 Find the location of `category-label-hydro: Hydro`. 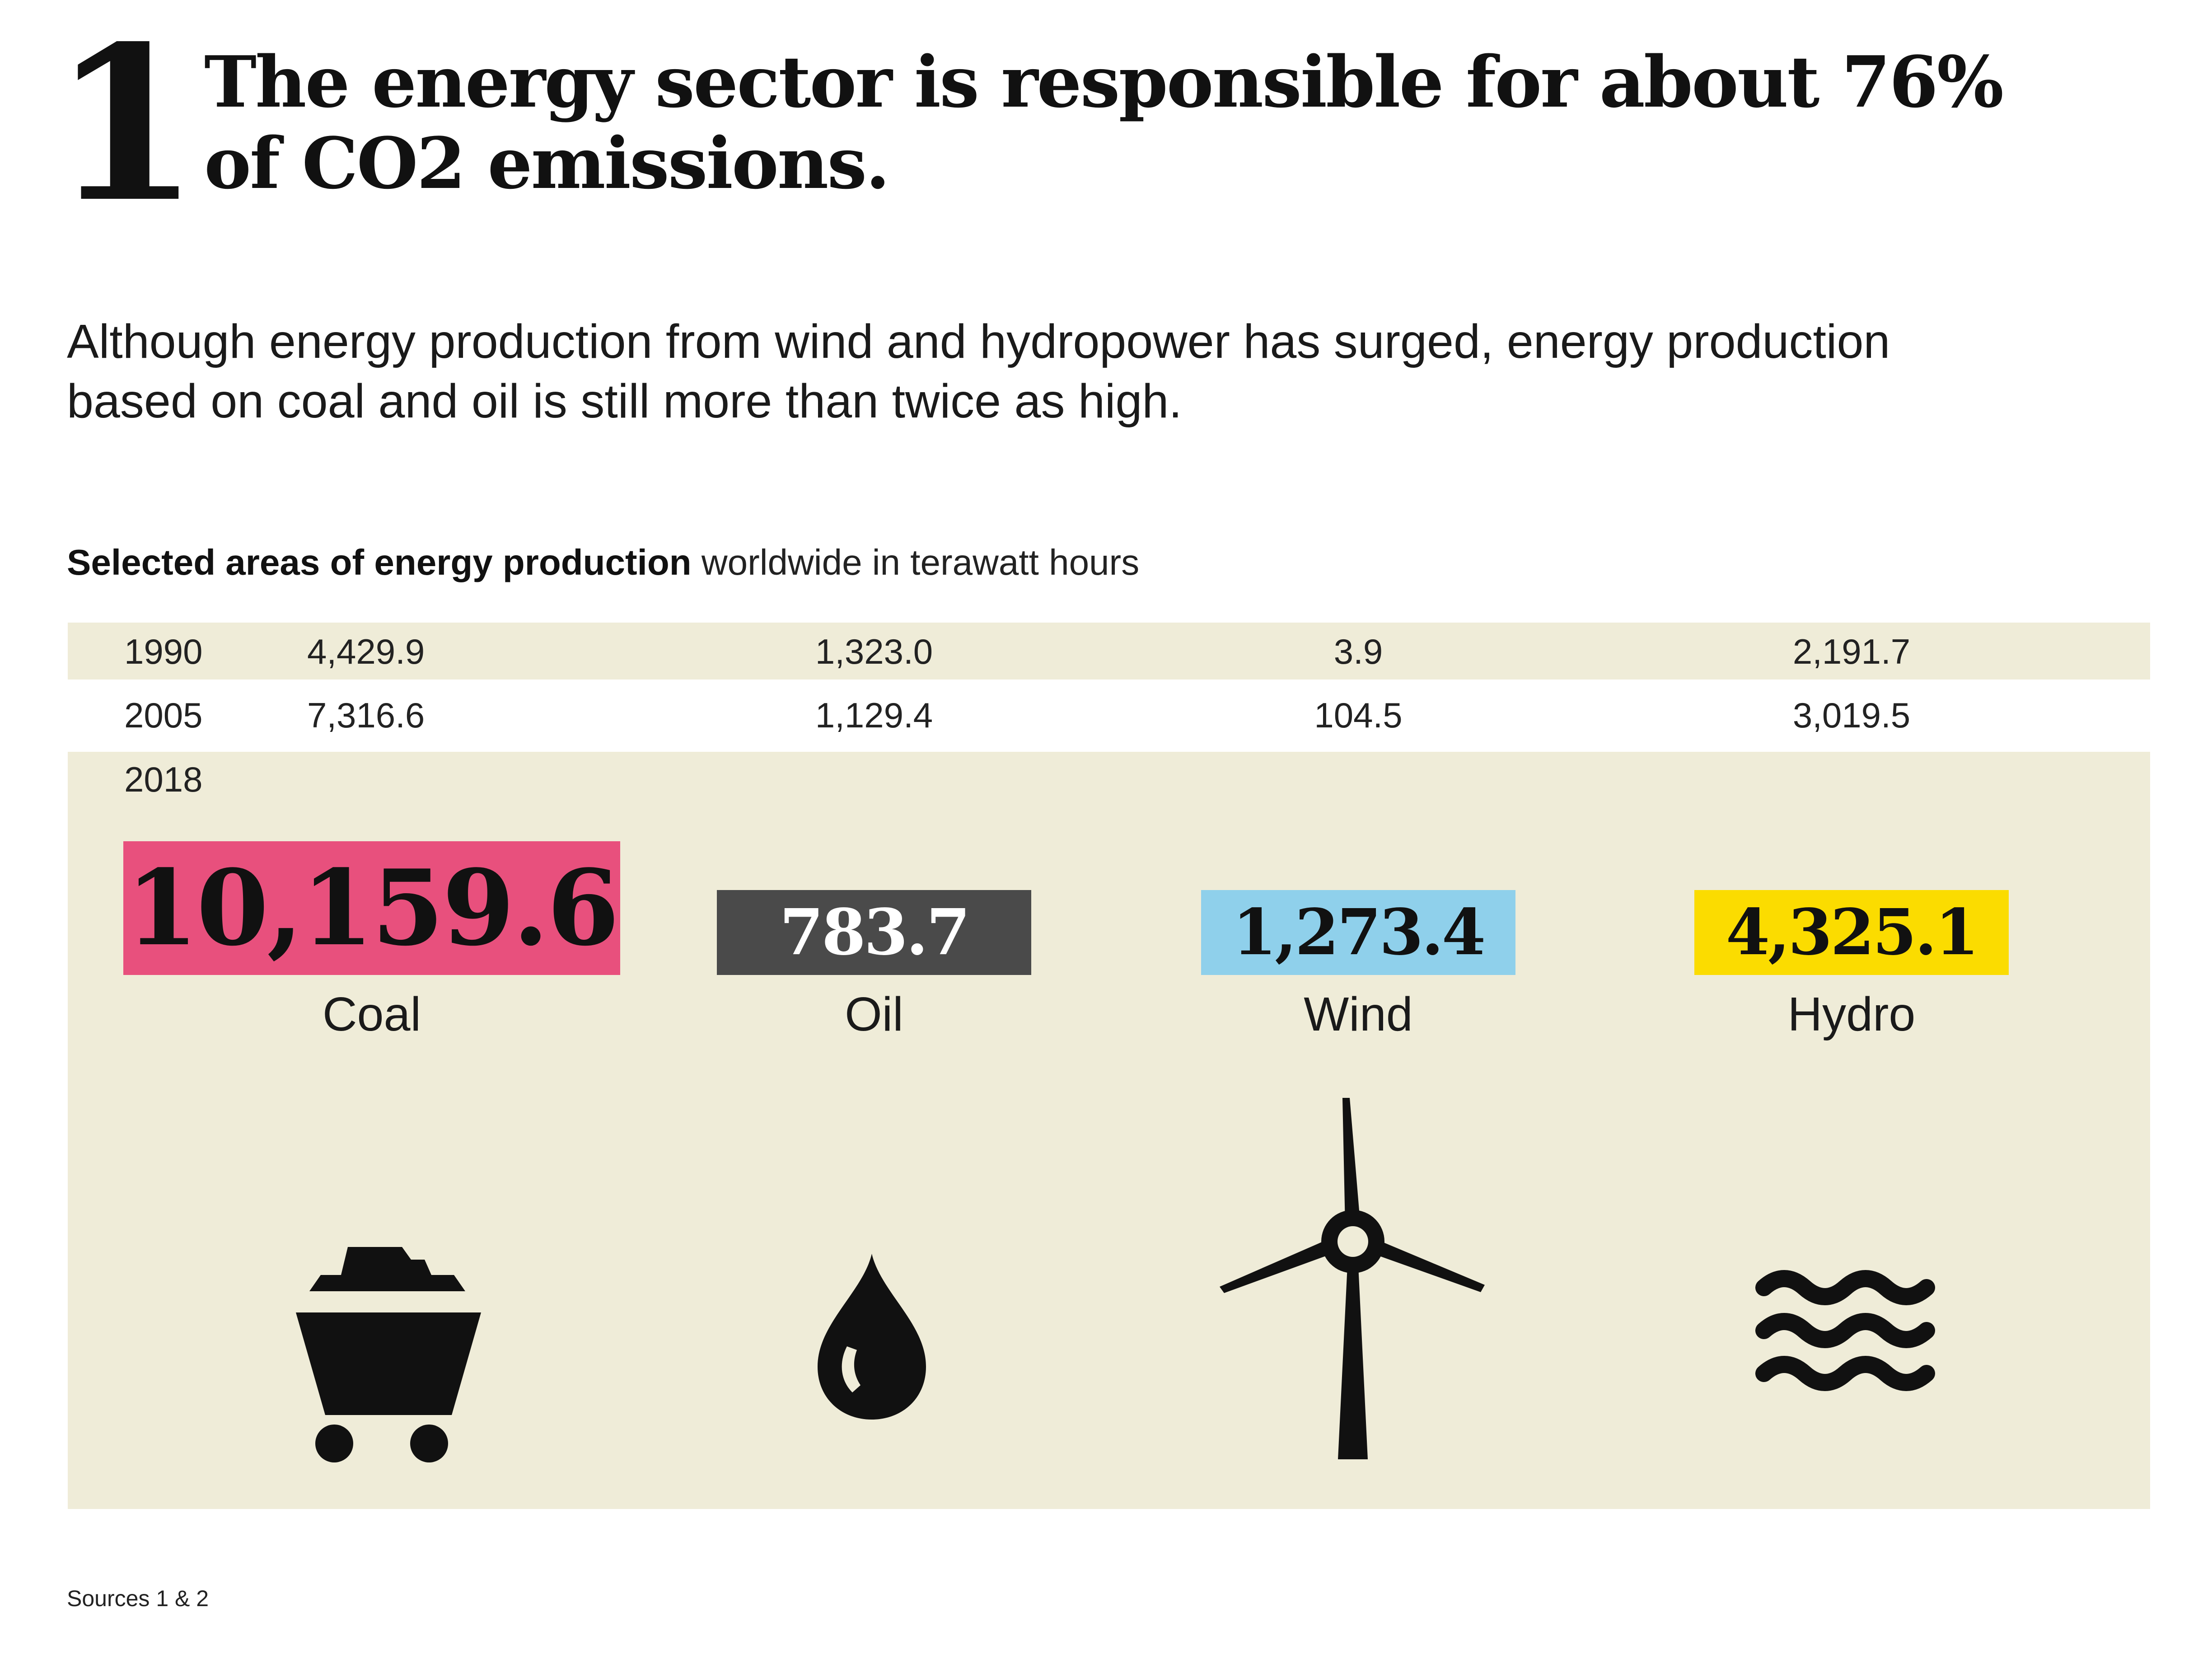

category-label-hydro: Hydro is located at coordinates (1851, 1014).